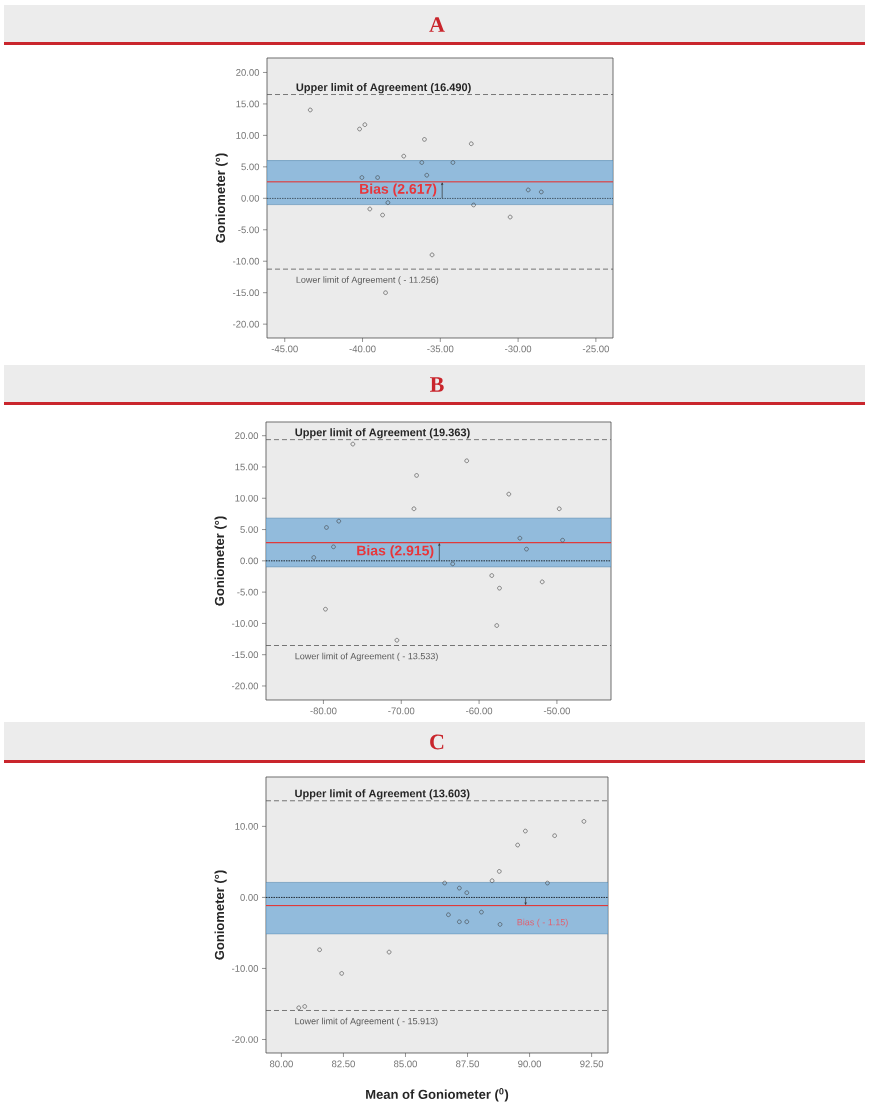 This screenshot has height=1105, width=869. What do you see at coordinates (437, 384) in the screenshot?
I see `chart-title: B` at bounding box center [437, 384].